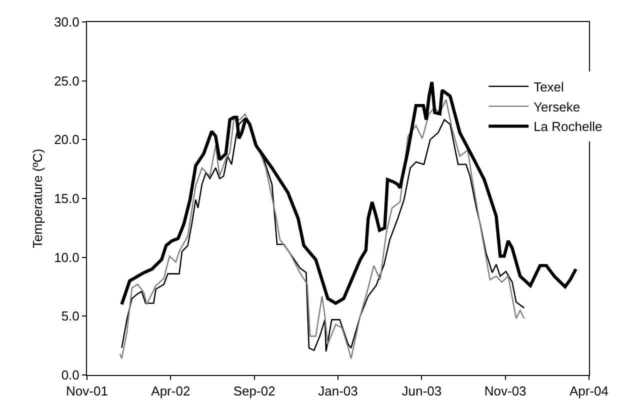 This screenshot has width=629, height=413. I want to click on y-tick-label: 30.0, so click(67, 22).